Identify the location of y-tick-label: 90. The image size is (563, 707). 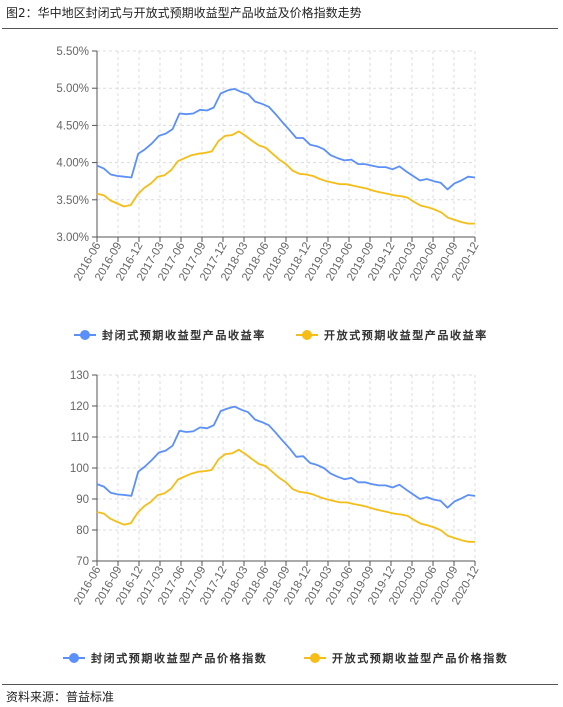
(82, 500).